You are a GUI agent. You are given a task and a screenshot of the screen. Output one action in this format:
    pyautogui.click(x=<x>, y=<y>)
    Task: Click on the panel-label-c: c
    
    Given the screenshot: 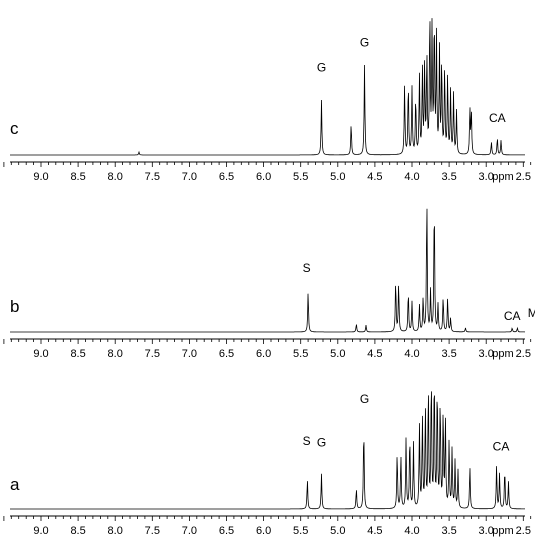 What is the action you would take?
    pyautogui.click(x=14, y=128)
    